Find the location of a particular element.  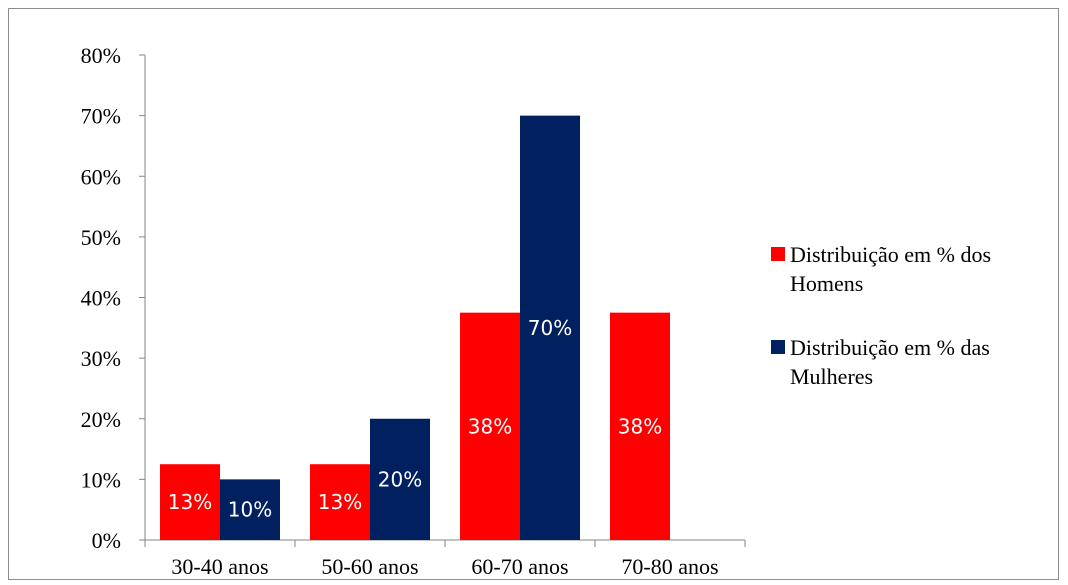

y-tick-label: 0% is located at coordinates (106, 540).